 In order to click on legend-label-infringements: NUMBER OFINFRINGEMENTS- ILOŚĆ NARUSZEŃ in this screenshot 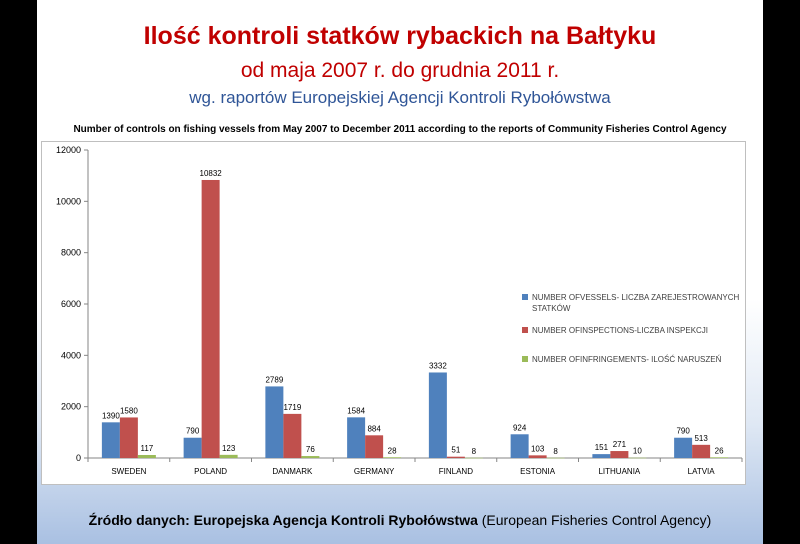, I will do `click(627, 359)`.